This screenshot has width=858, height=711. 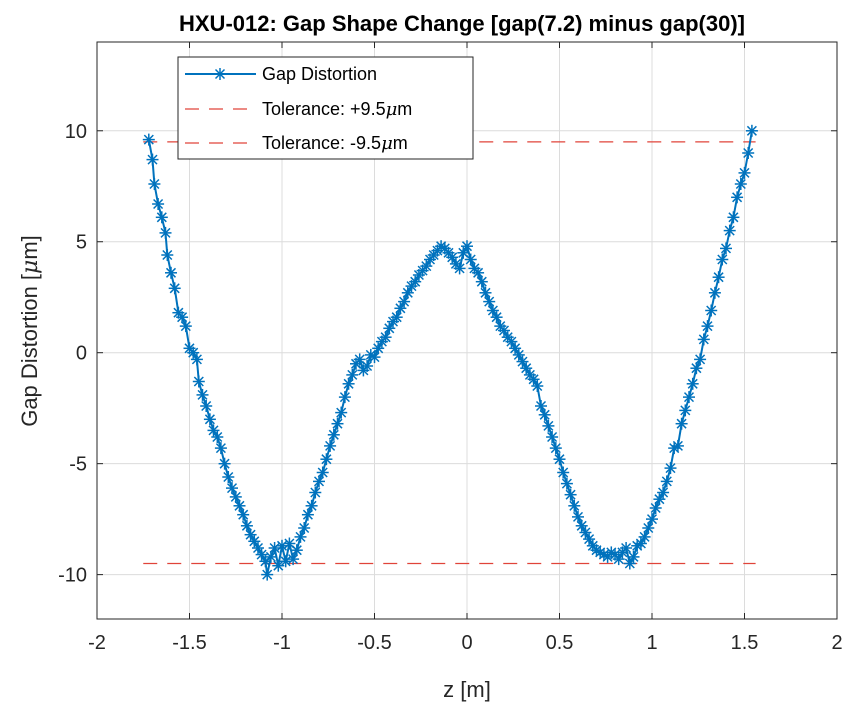 What do you see at coordinates (745, 643) in the screenshot?
I see `x-tick-label: 1.5` at bounding box center [745, 643].